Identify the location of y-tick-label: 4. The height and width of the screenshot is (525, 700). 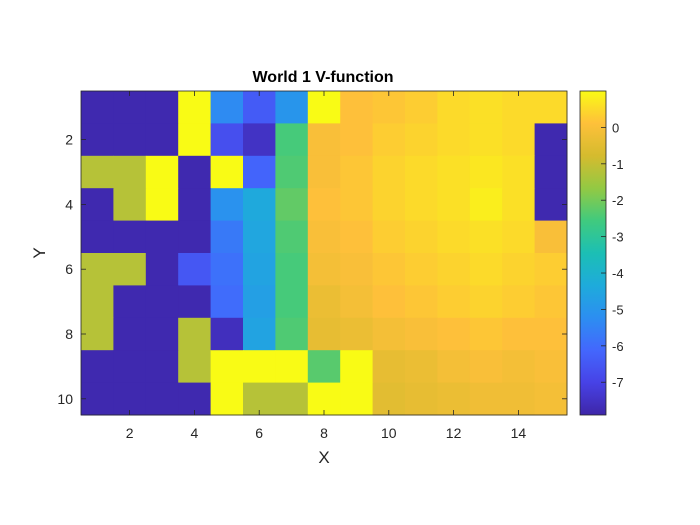
(69, 204).